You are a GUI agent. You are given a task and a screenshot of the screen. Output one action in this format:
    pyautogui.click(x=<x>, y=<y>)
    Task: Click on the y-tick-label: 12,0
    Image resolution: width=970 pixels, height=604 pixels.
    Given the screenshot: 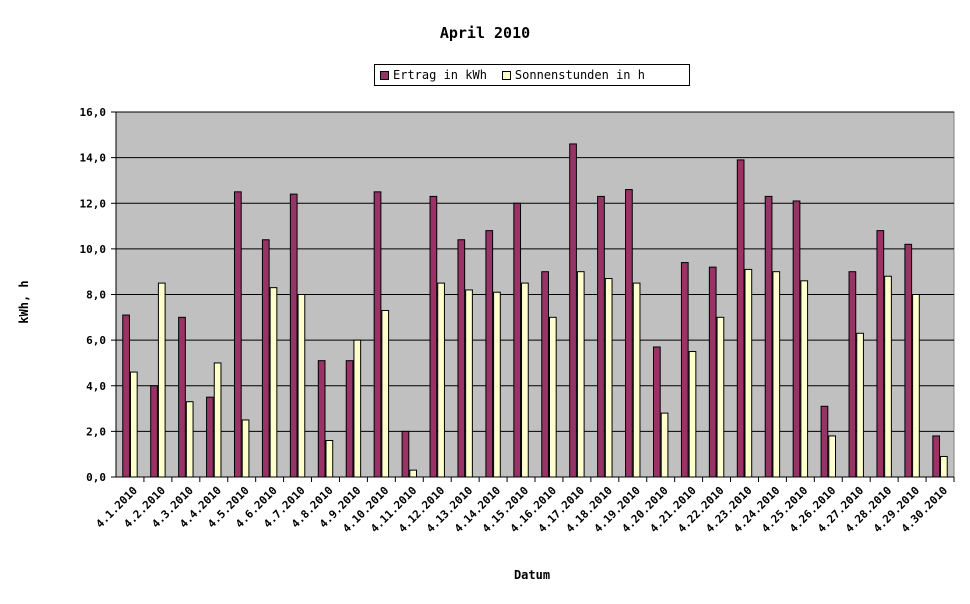 What is the action you would take?
    pyautogui.click(x=93, y=203)
    